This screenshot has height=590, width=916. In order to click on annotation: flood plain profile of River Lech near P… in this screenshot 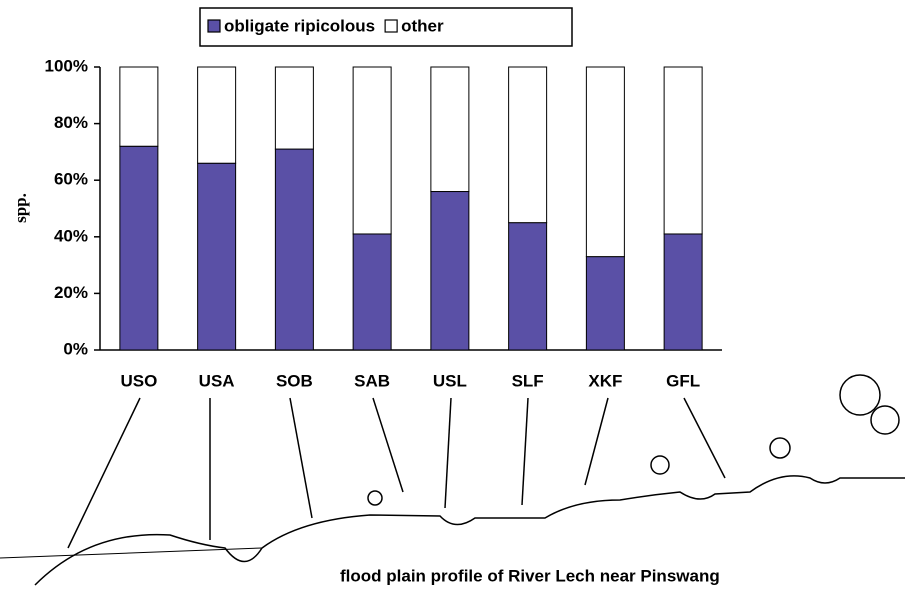, I will do `click(530, 575)`.